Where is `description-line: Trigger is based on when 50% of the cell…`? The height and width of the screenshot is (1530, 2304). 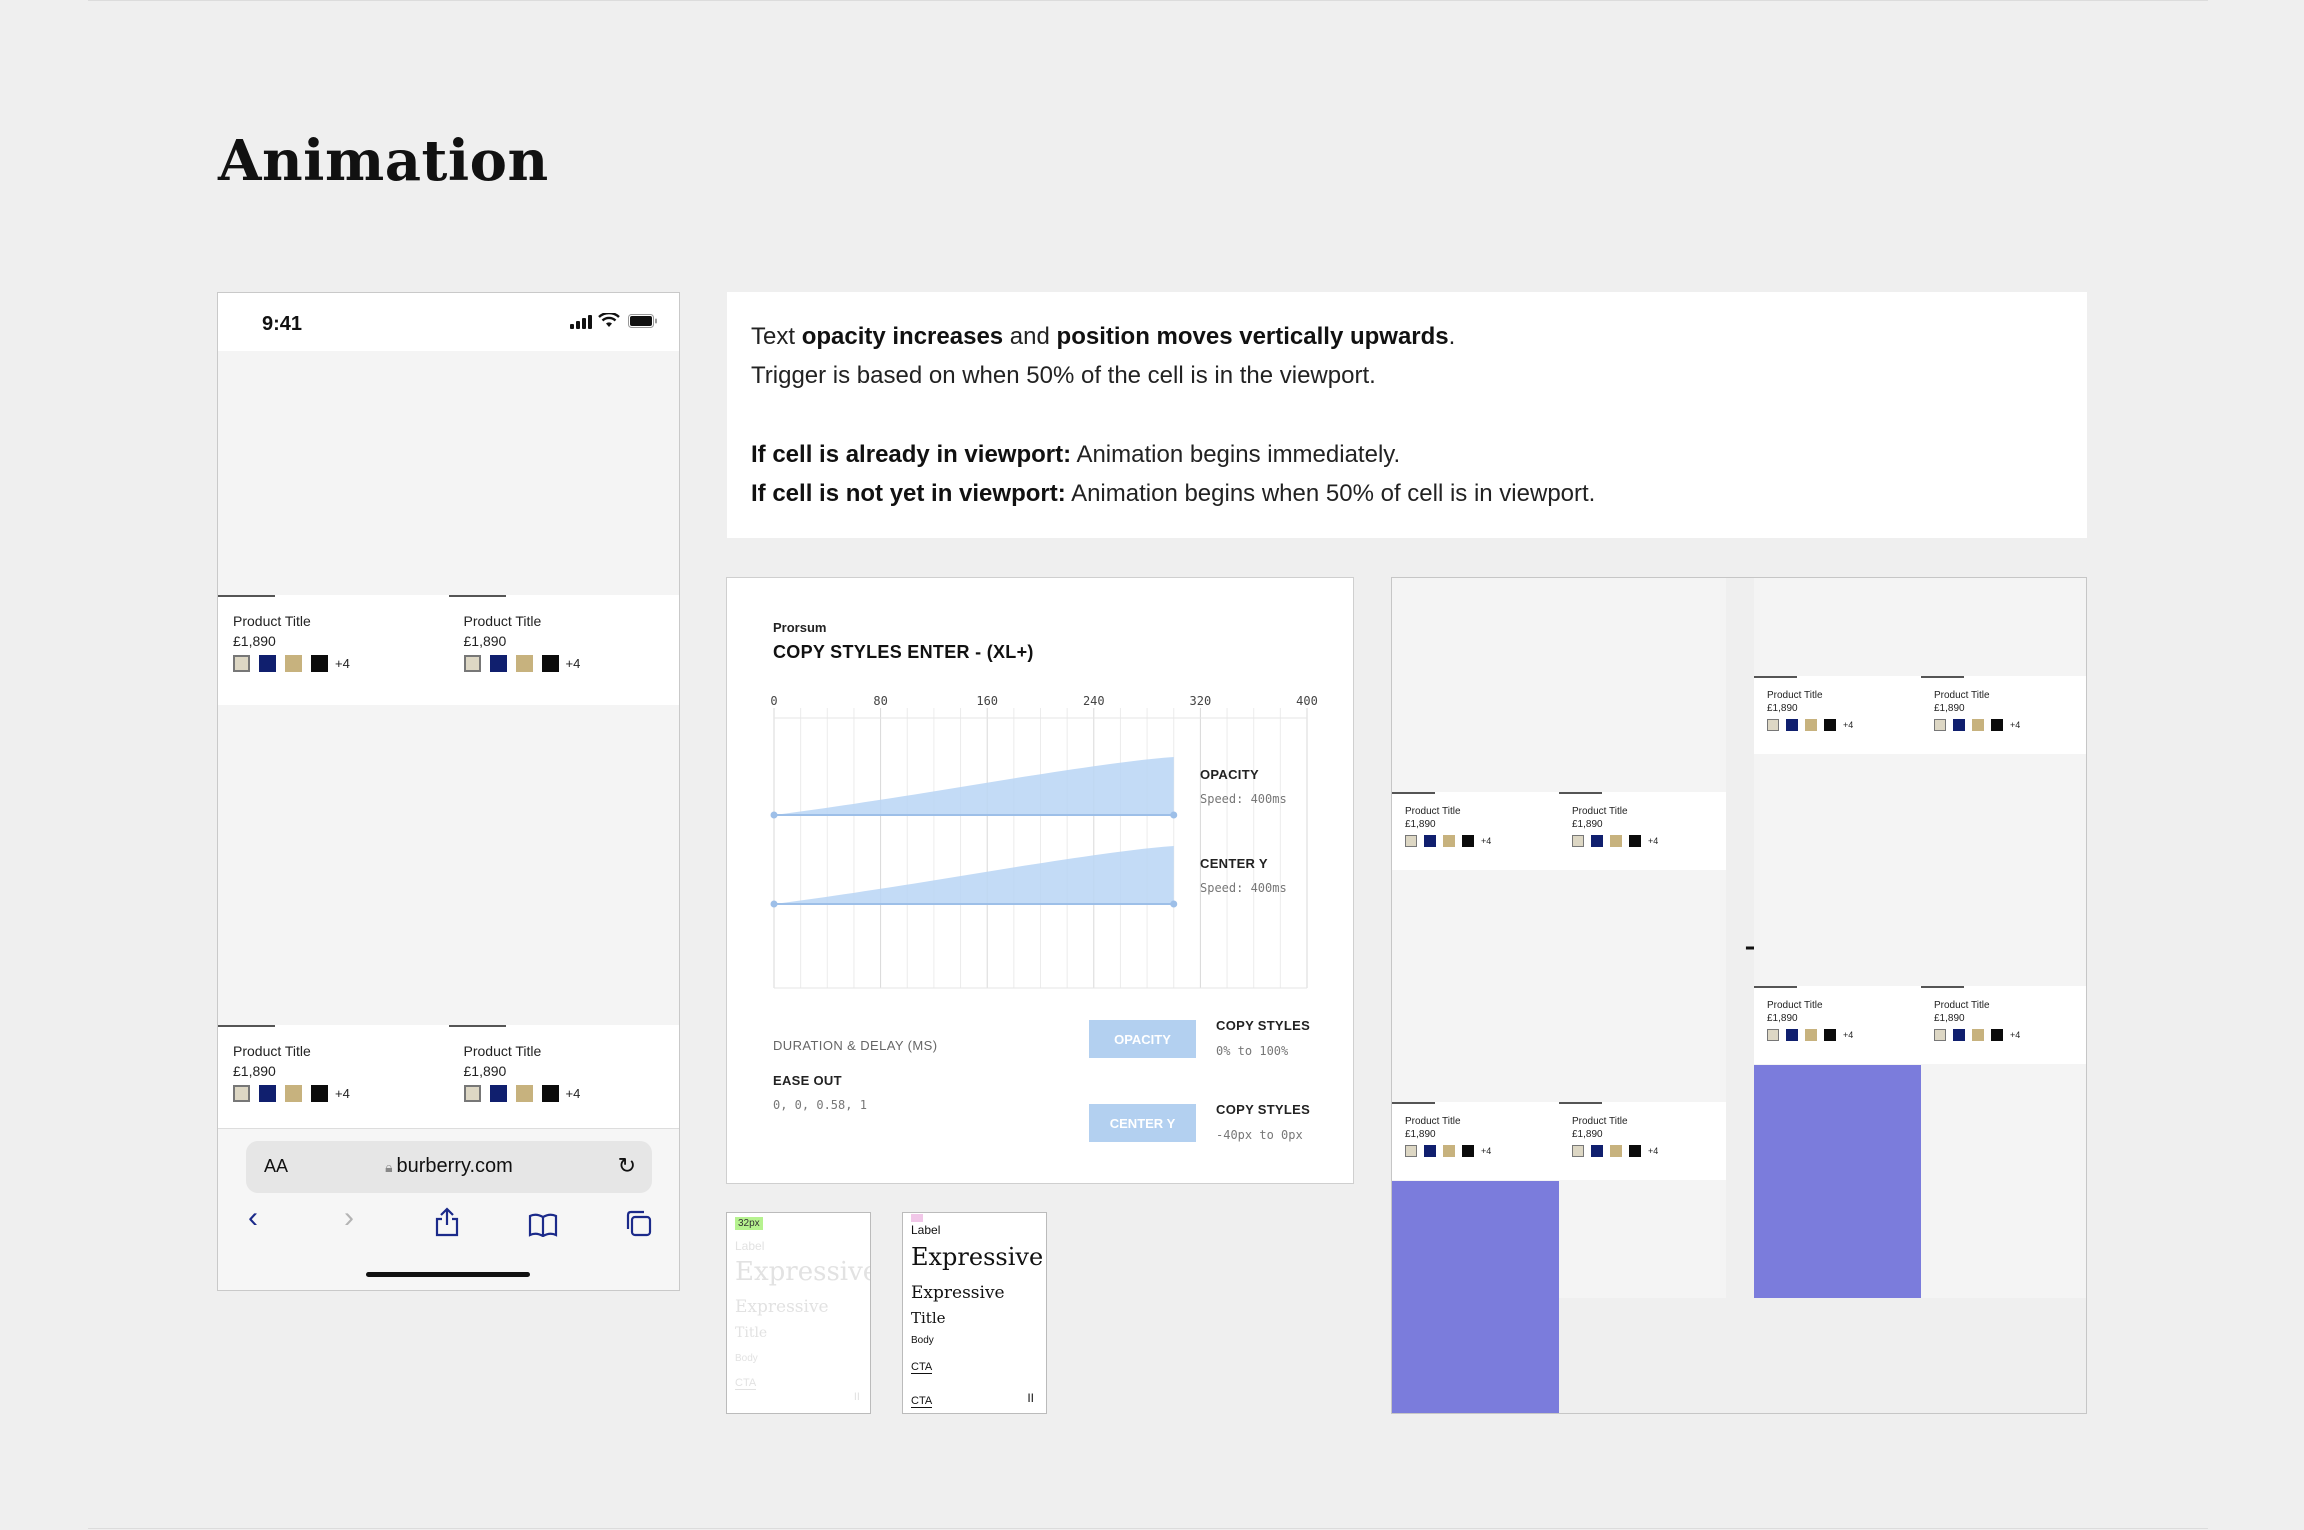
description-line: Trigger is based on when 50% of the cell… is located at coordinates (1063, 375).